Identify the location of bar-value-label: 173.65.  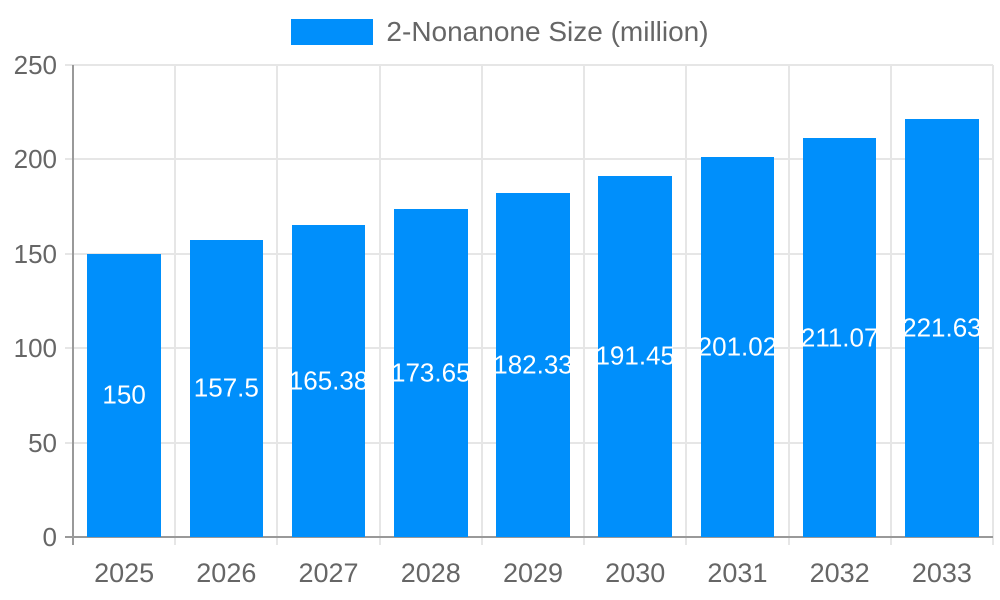
(431, 372).